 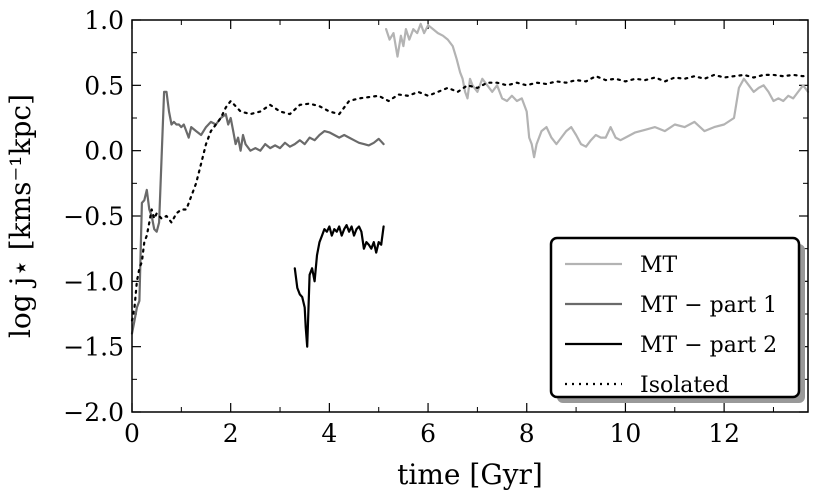 I want to click on y-tick-label: −2.0, so click(x=93, y=412).